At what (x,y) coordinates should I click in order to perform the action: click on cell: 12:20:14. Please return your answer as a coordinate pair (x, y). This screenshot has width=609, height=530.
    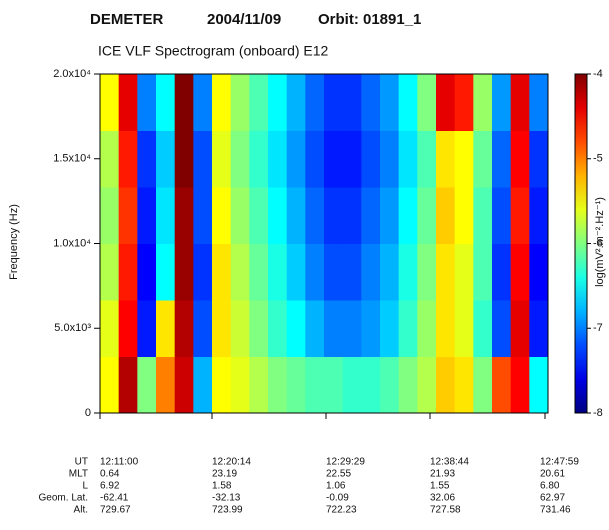
    Looking at the image, I should click on (231, 462).